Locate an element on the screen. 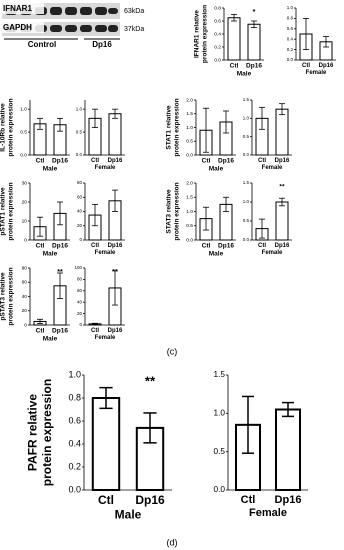 This screenshot has width=344, height=550. y-axis-label: STAT1 relativeprotein expression is located at coordinates (172, 127).